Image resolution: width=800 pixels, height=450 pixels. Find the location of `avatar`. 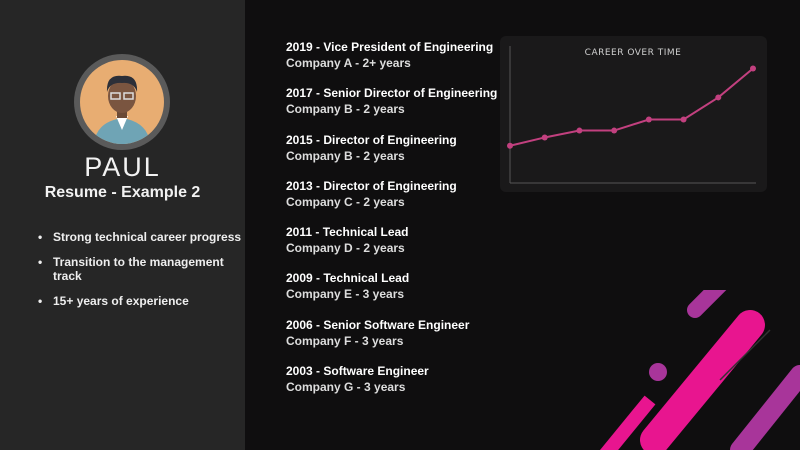

avatar is located at coordinates (122, 102).